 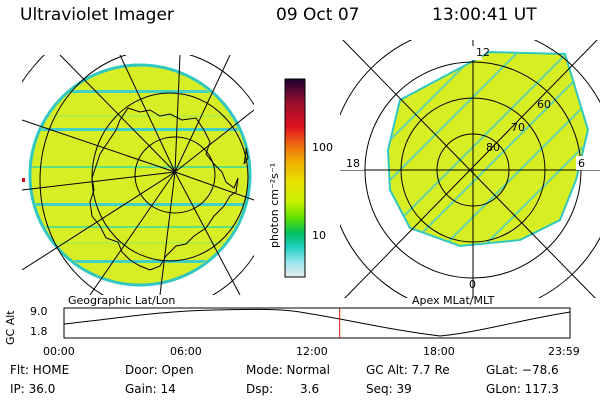 I want to click on mlt-label-12: 12, so click(x=483, y=52).